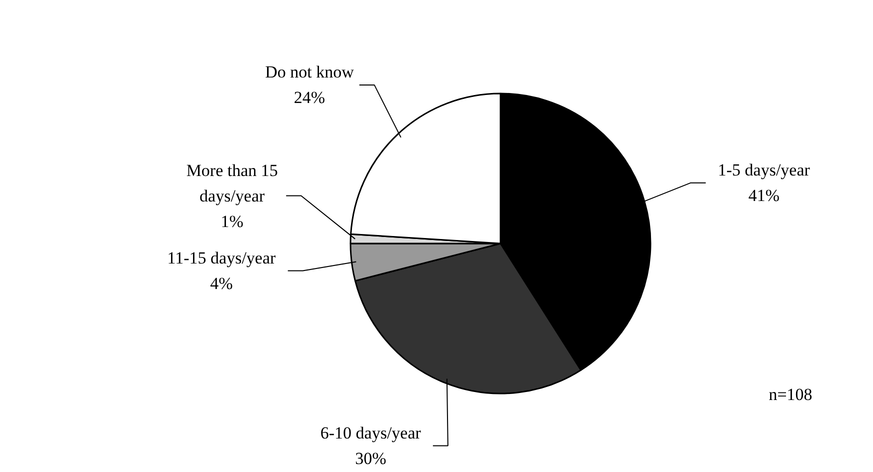 The width and height of the screenshot is (873, 472). Describe the element at coordinates (221, 284) in the screenshot. I see `data-label: 4%` at that location.